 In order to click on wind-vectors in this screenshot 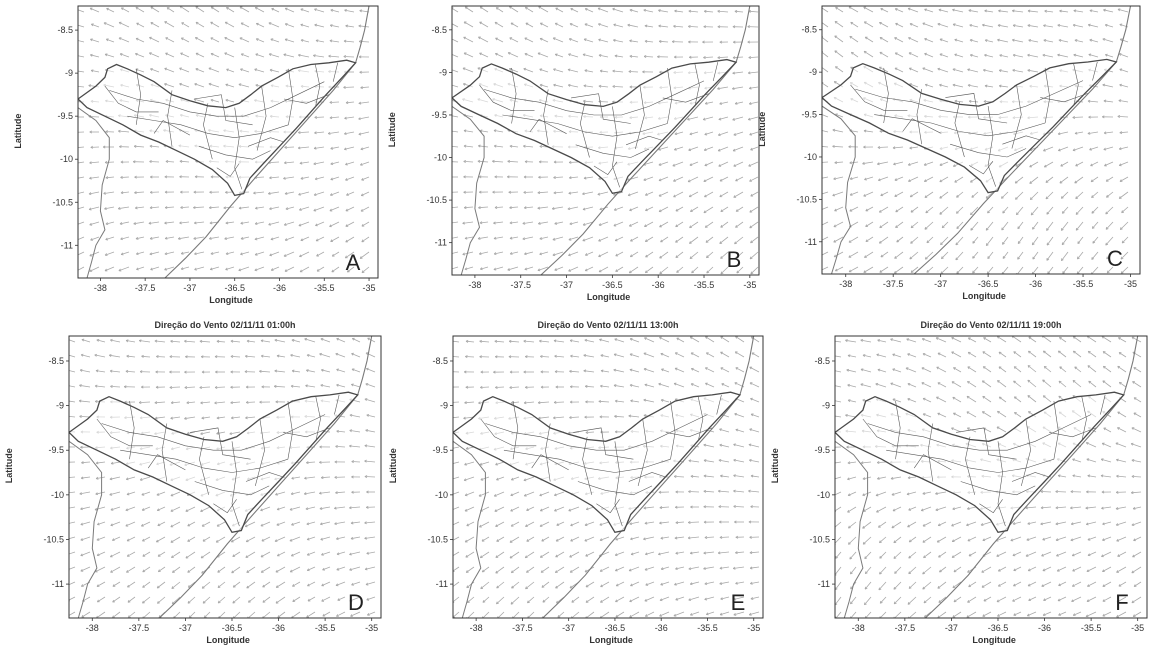, I will do `click(222, 477)`.